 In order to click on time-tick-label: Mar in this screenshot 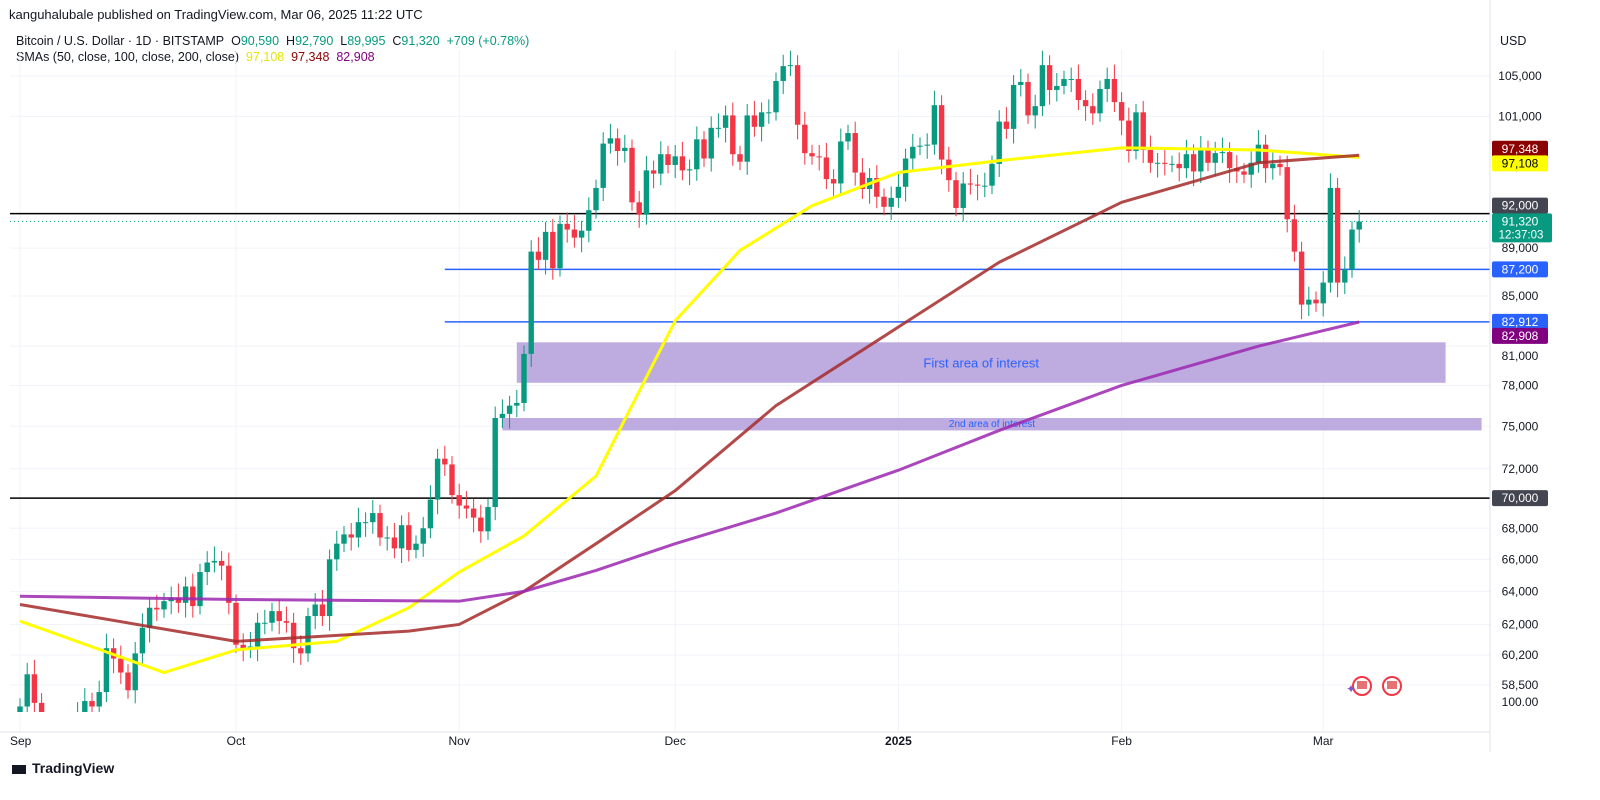, I will do `click(1323, 741)`.